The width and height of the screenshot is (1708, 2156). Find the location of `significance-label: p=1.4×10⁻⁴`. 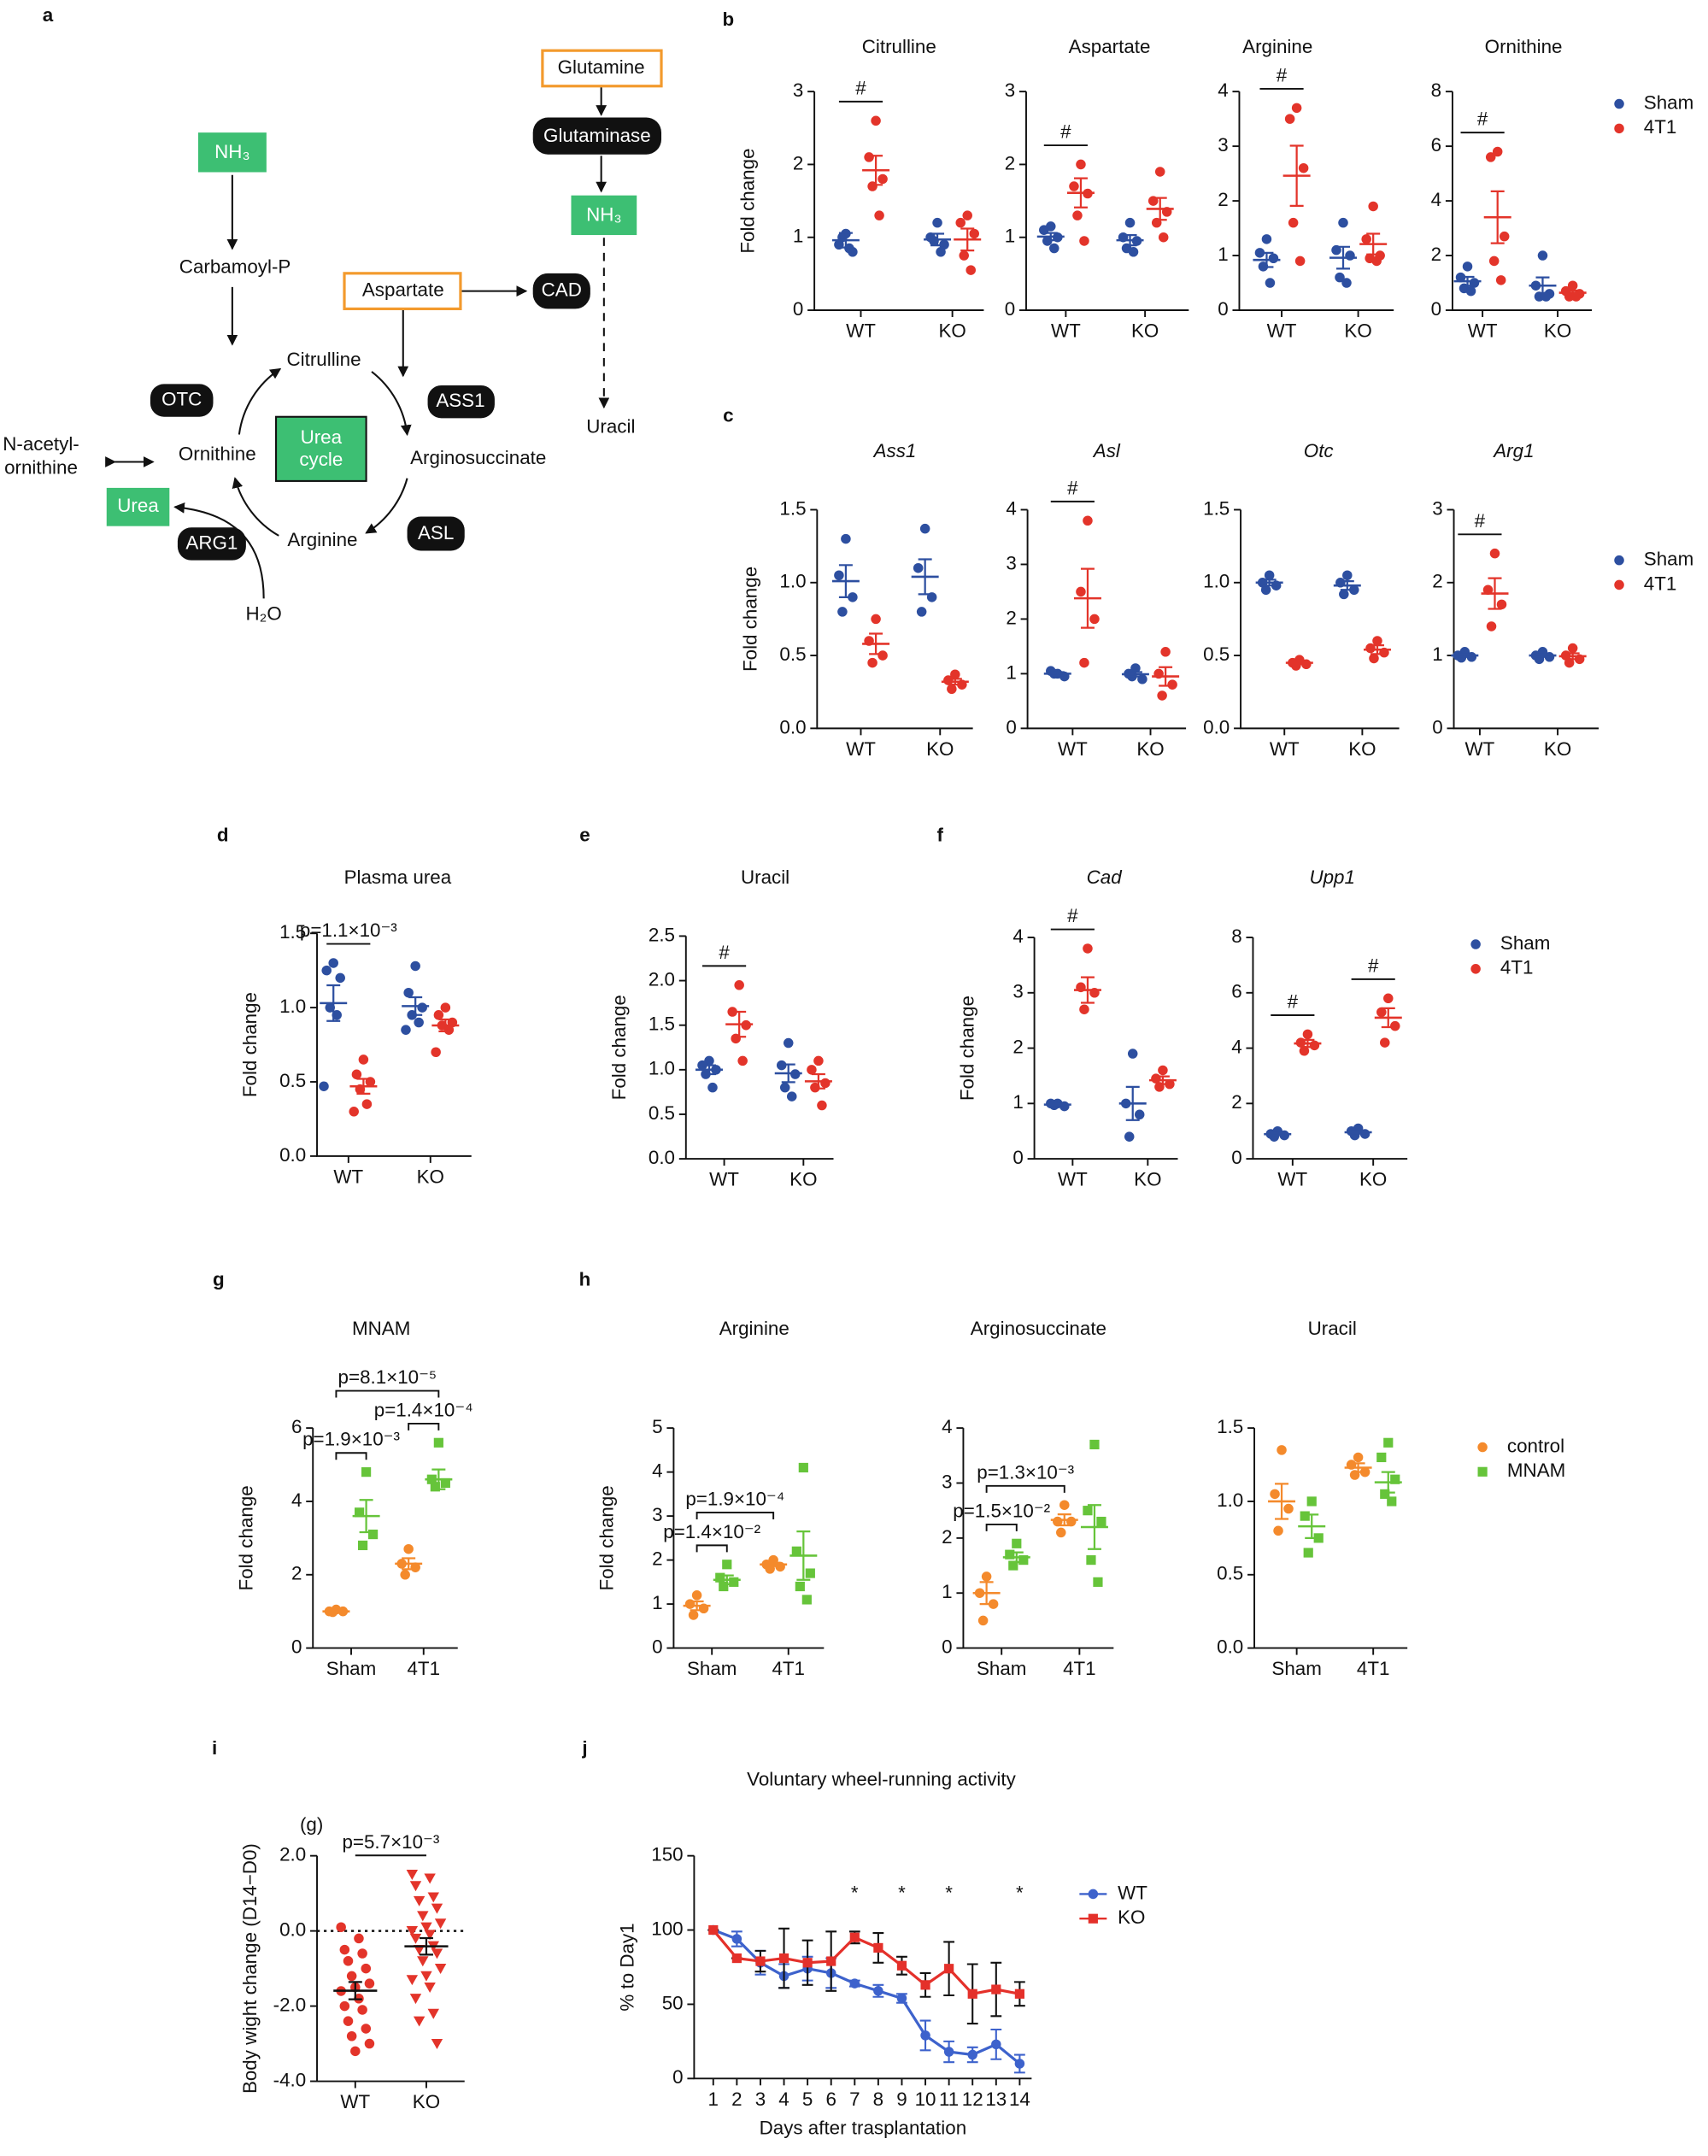

significance-label: p=1.4×10⁻⁴ is located at coordinates (423, 1409).